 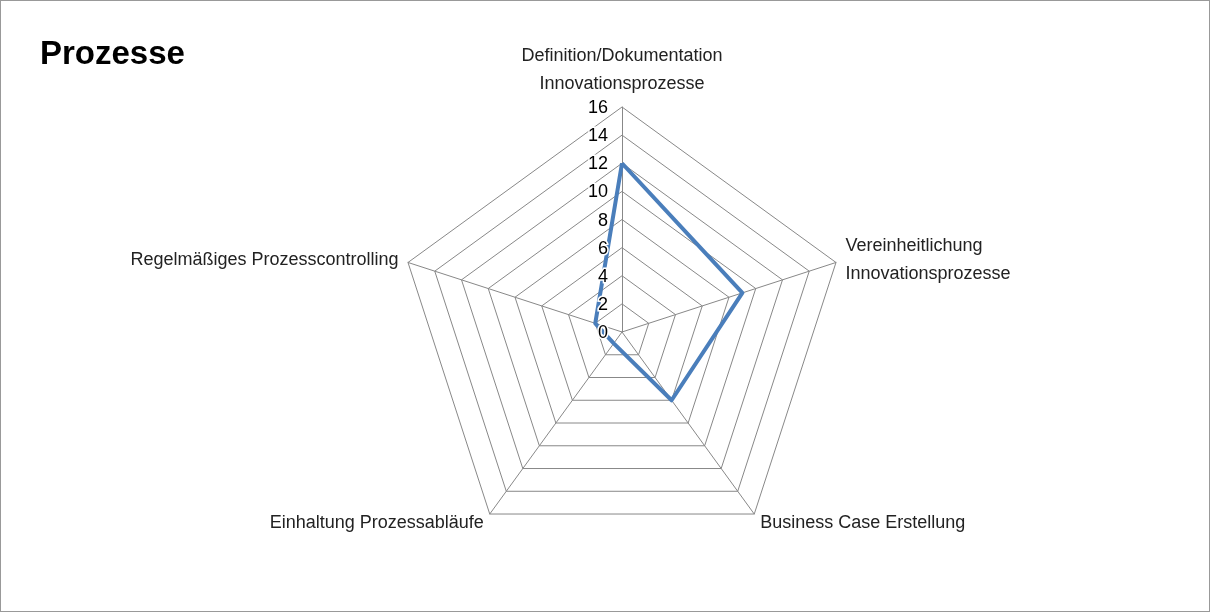 What do you see at coordinates (602, 219) in the screenshot?
I see `y-tick-label: 8` at bounding box center [602, 219].